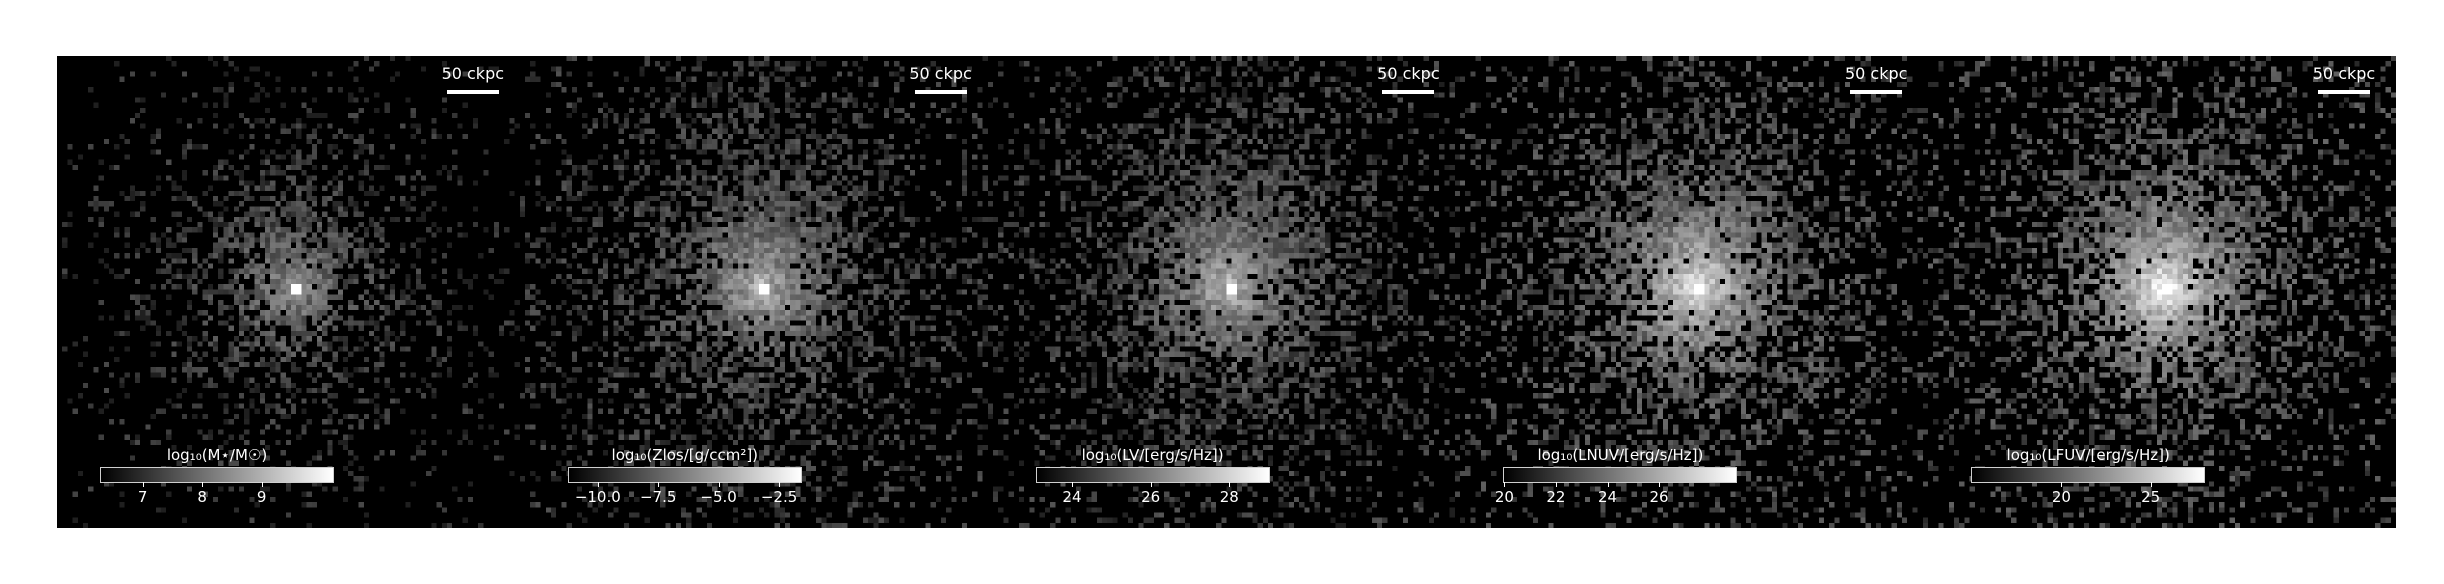  What do you see at coordinates (685, 455) in the screenshot?
I see `colorbar-label: log₁₀(Zlos/[g/ccm²])` at bounding box center [685, 455].